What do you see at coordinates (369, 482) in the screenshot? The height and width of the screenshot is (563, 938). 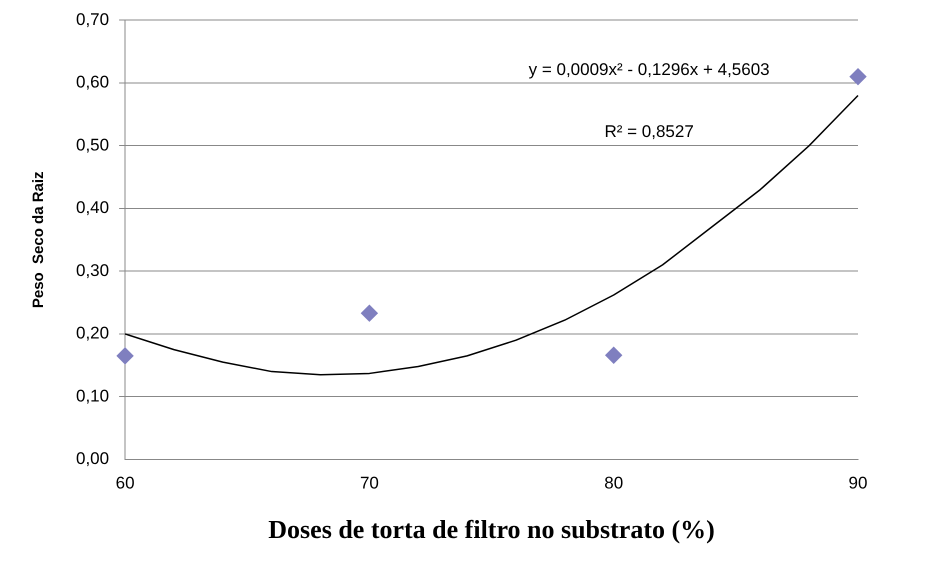 I see `x-tick-label: 70` at bounding box center [369, 482].